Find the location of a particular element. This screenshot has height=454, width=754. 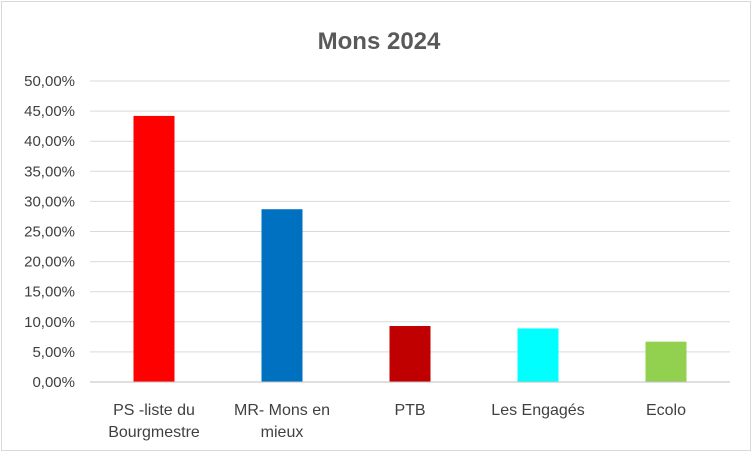

y-tick-label: 20,00% is located at coordinates (49, 262).